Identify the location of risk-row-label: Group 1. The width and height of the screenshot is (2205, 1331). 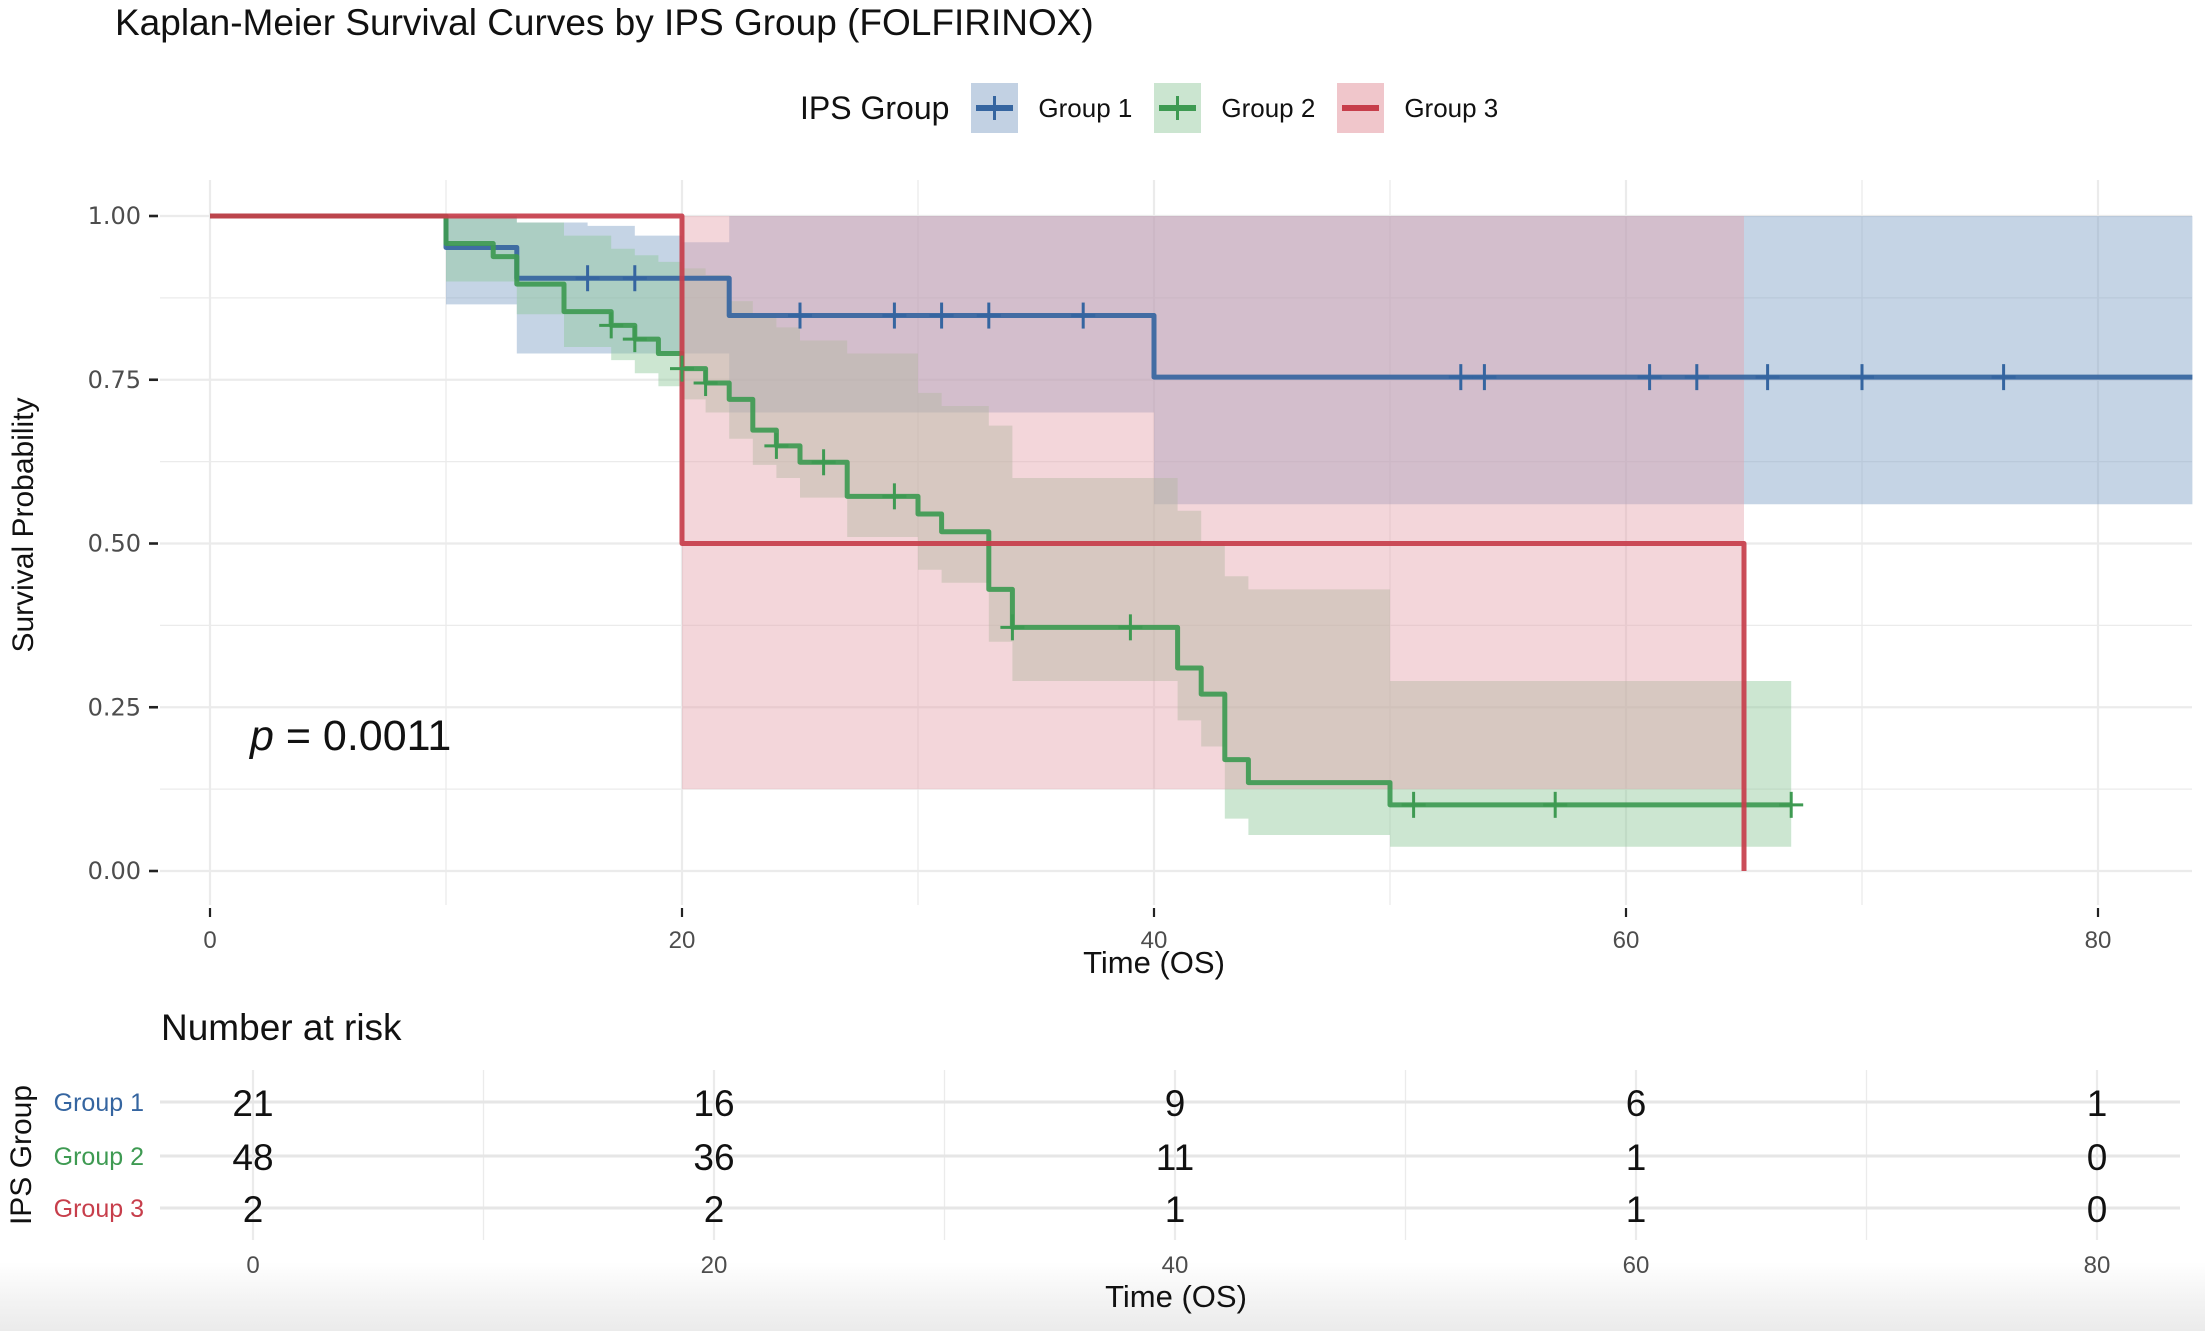
(99, 1103).